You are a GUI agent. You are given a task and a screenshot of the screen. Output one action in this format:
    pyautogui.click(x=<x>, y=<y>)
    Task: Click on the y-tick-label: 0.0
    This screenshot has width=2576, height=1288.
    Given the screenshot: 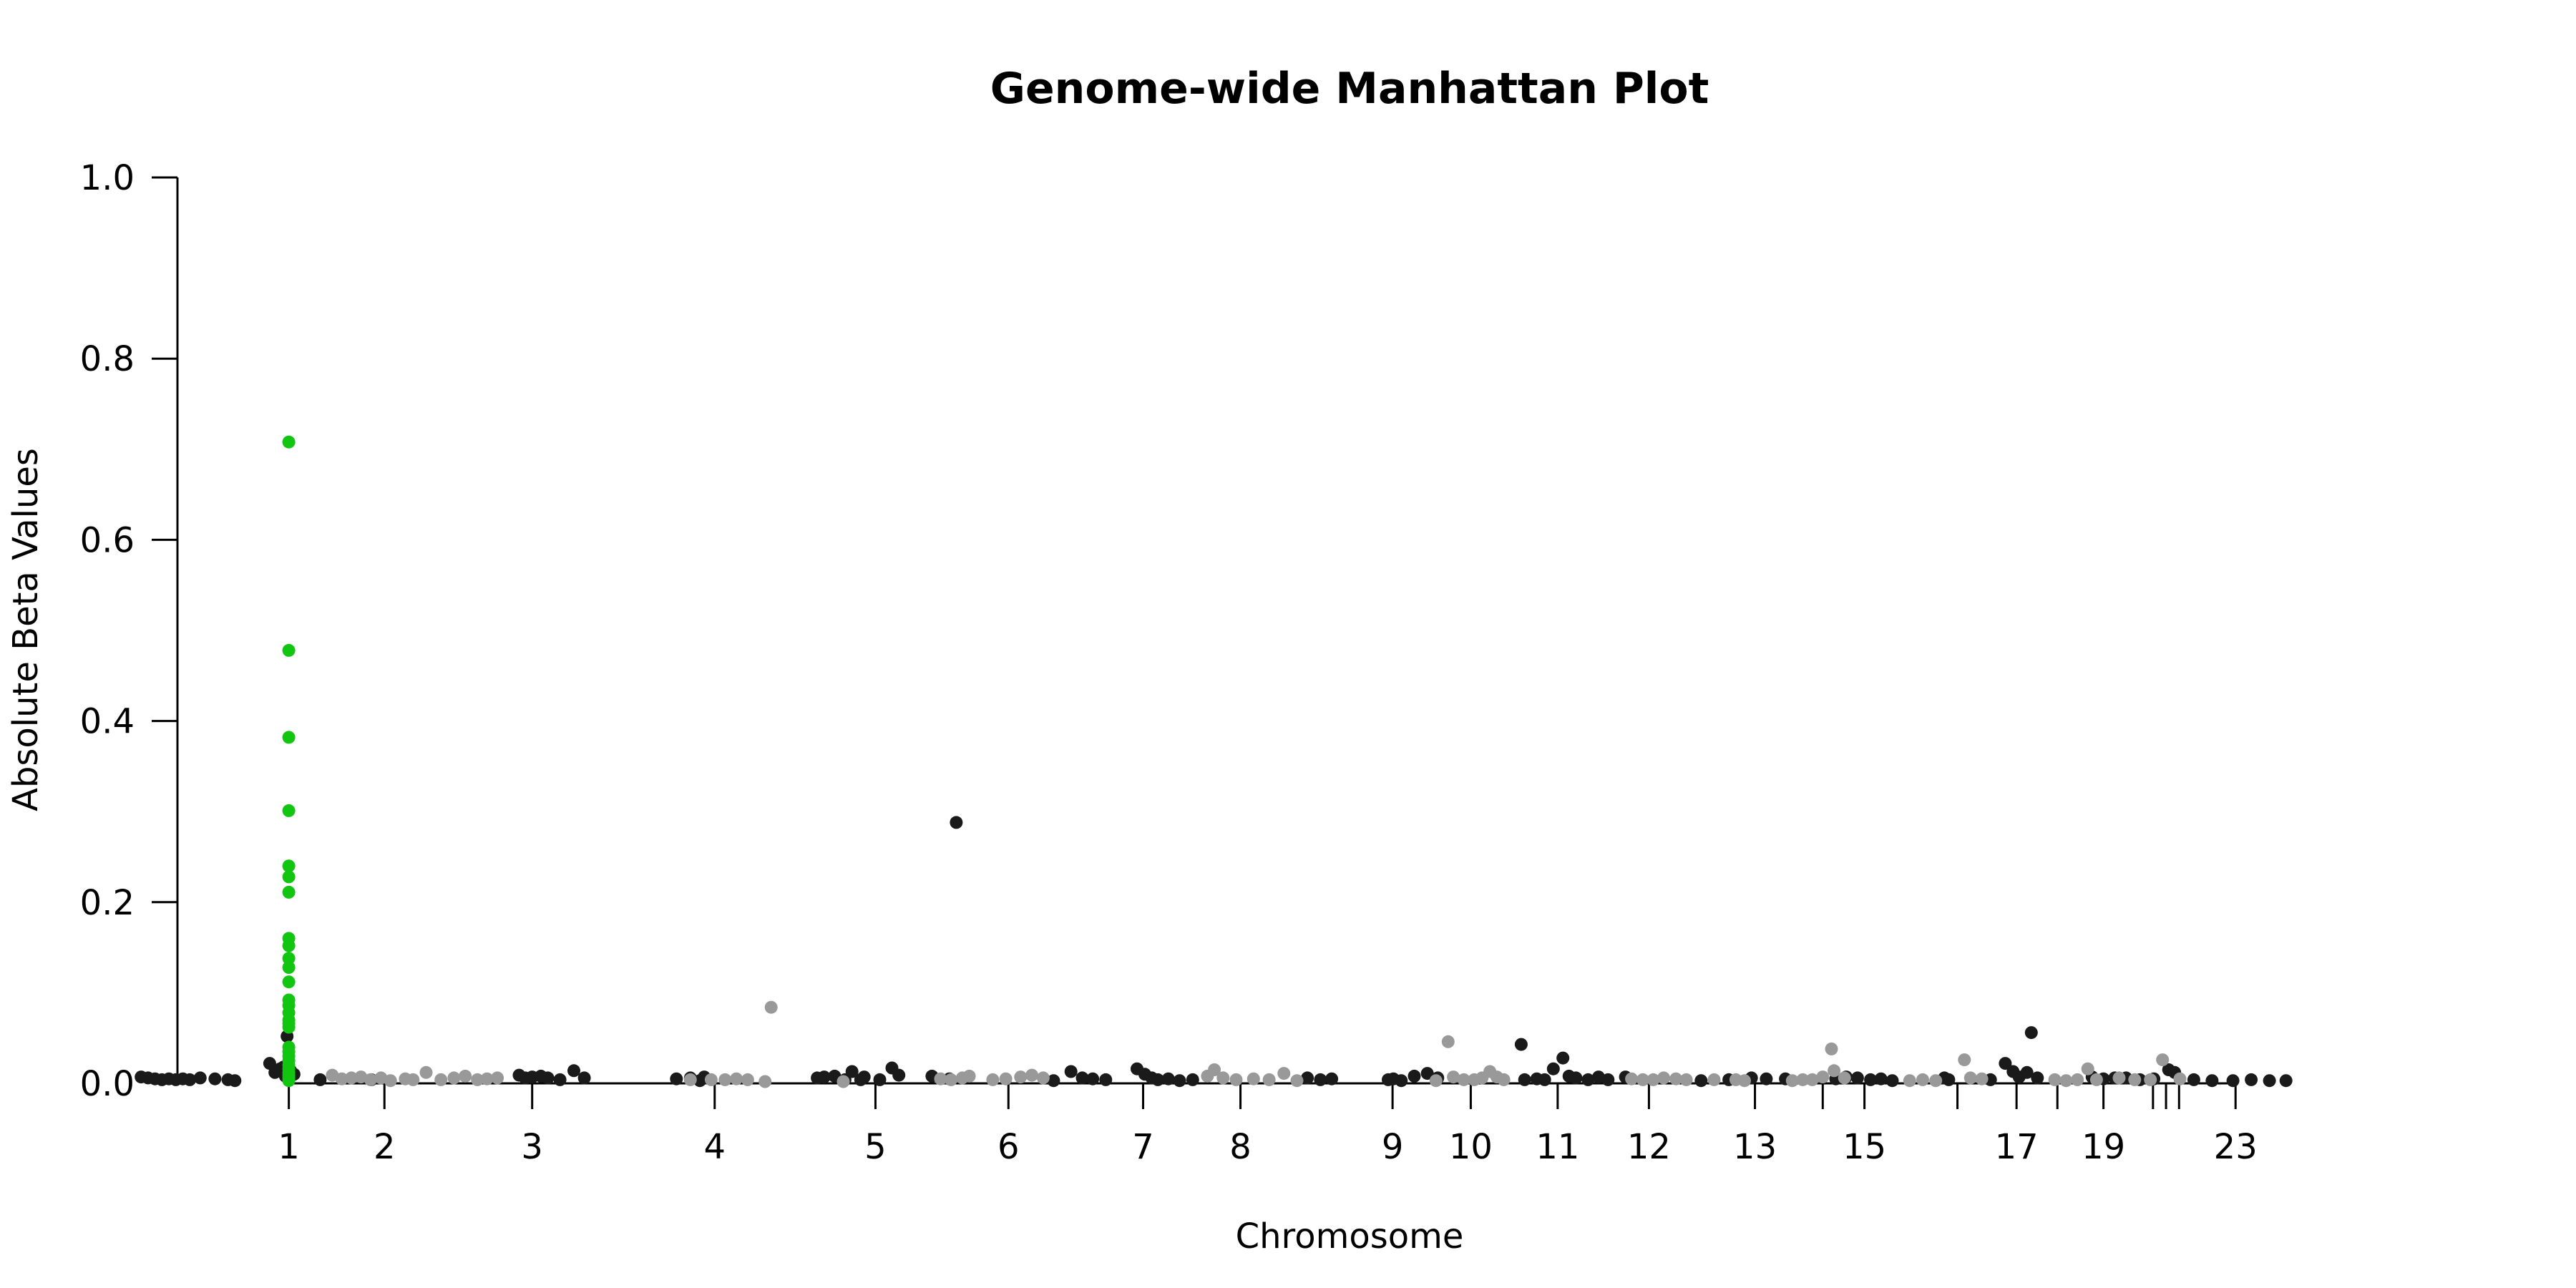 What is the action you would take?
    pyautogui.click(x=107, y=1084)
    